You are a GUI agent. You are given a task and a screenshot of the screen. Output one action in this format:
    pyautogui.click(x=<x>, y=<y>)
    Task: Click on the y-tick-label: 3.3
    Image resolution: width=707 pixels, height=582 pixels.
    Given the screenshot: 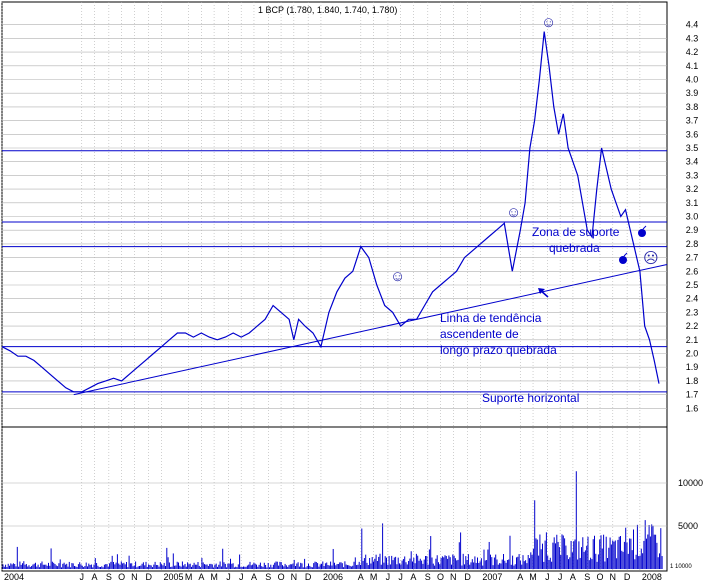 What is the action you would take?
    pyautogui.click(x=692, y=175)
    